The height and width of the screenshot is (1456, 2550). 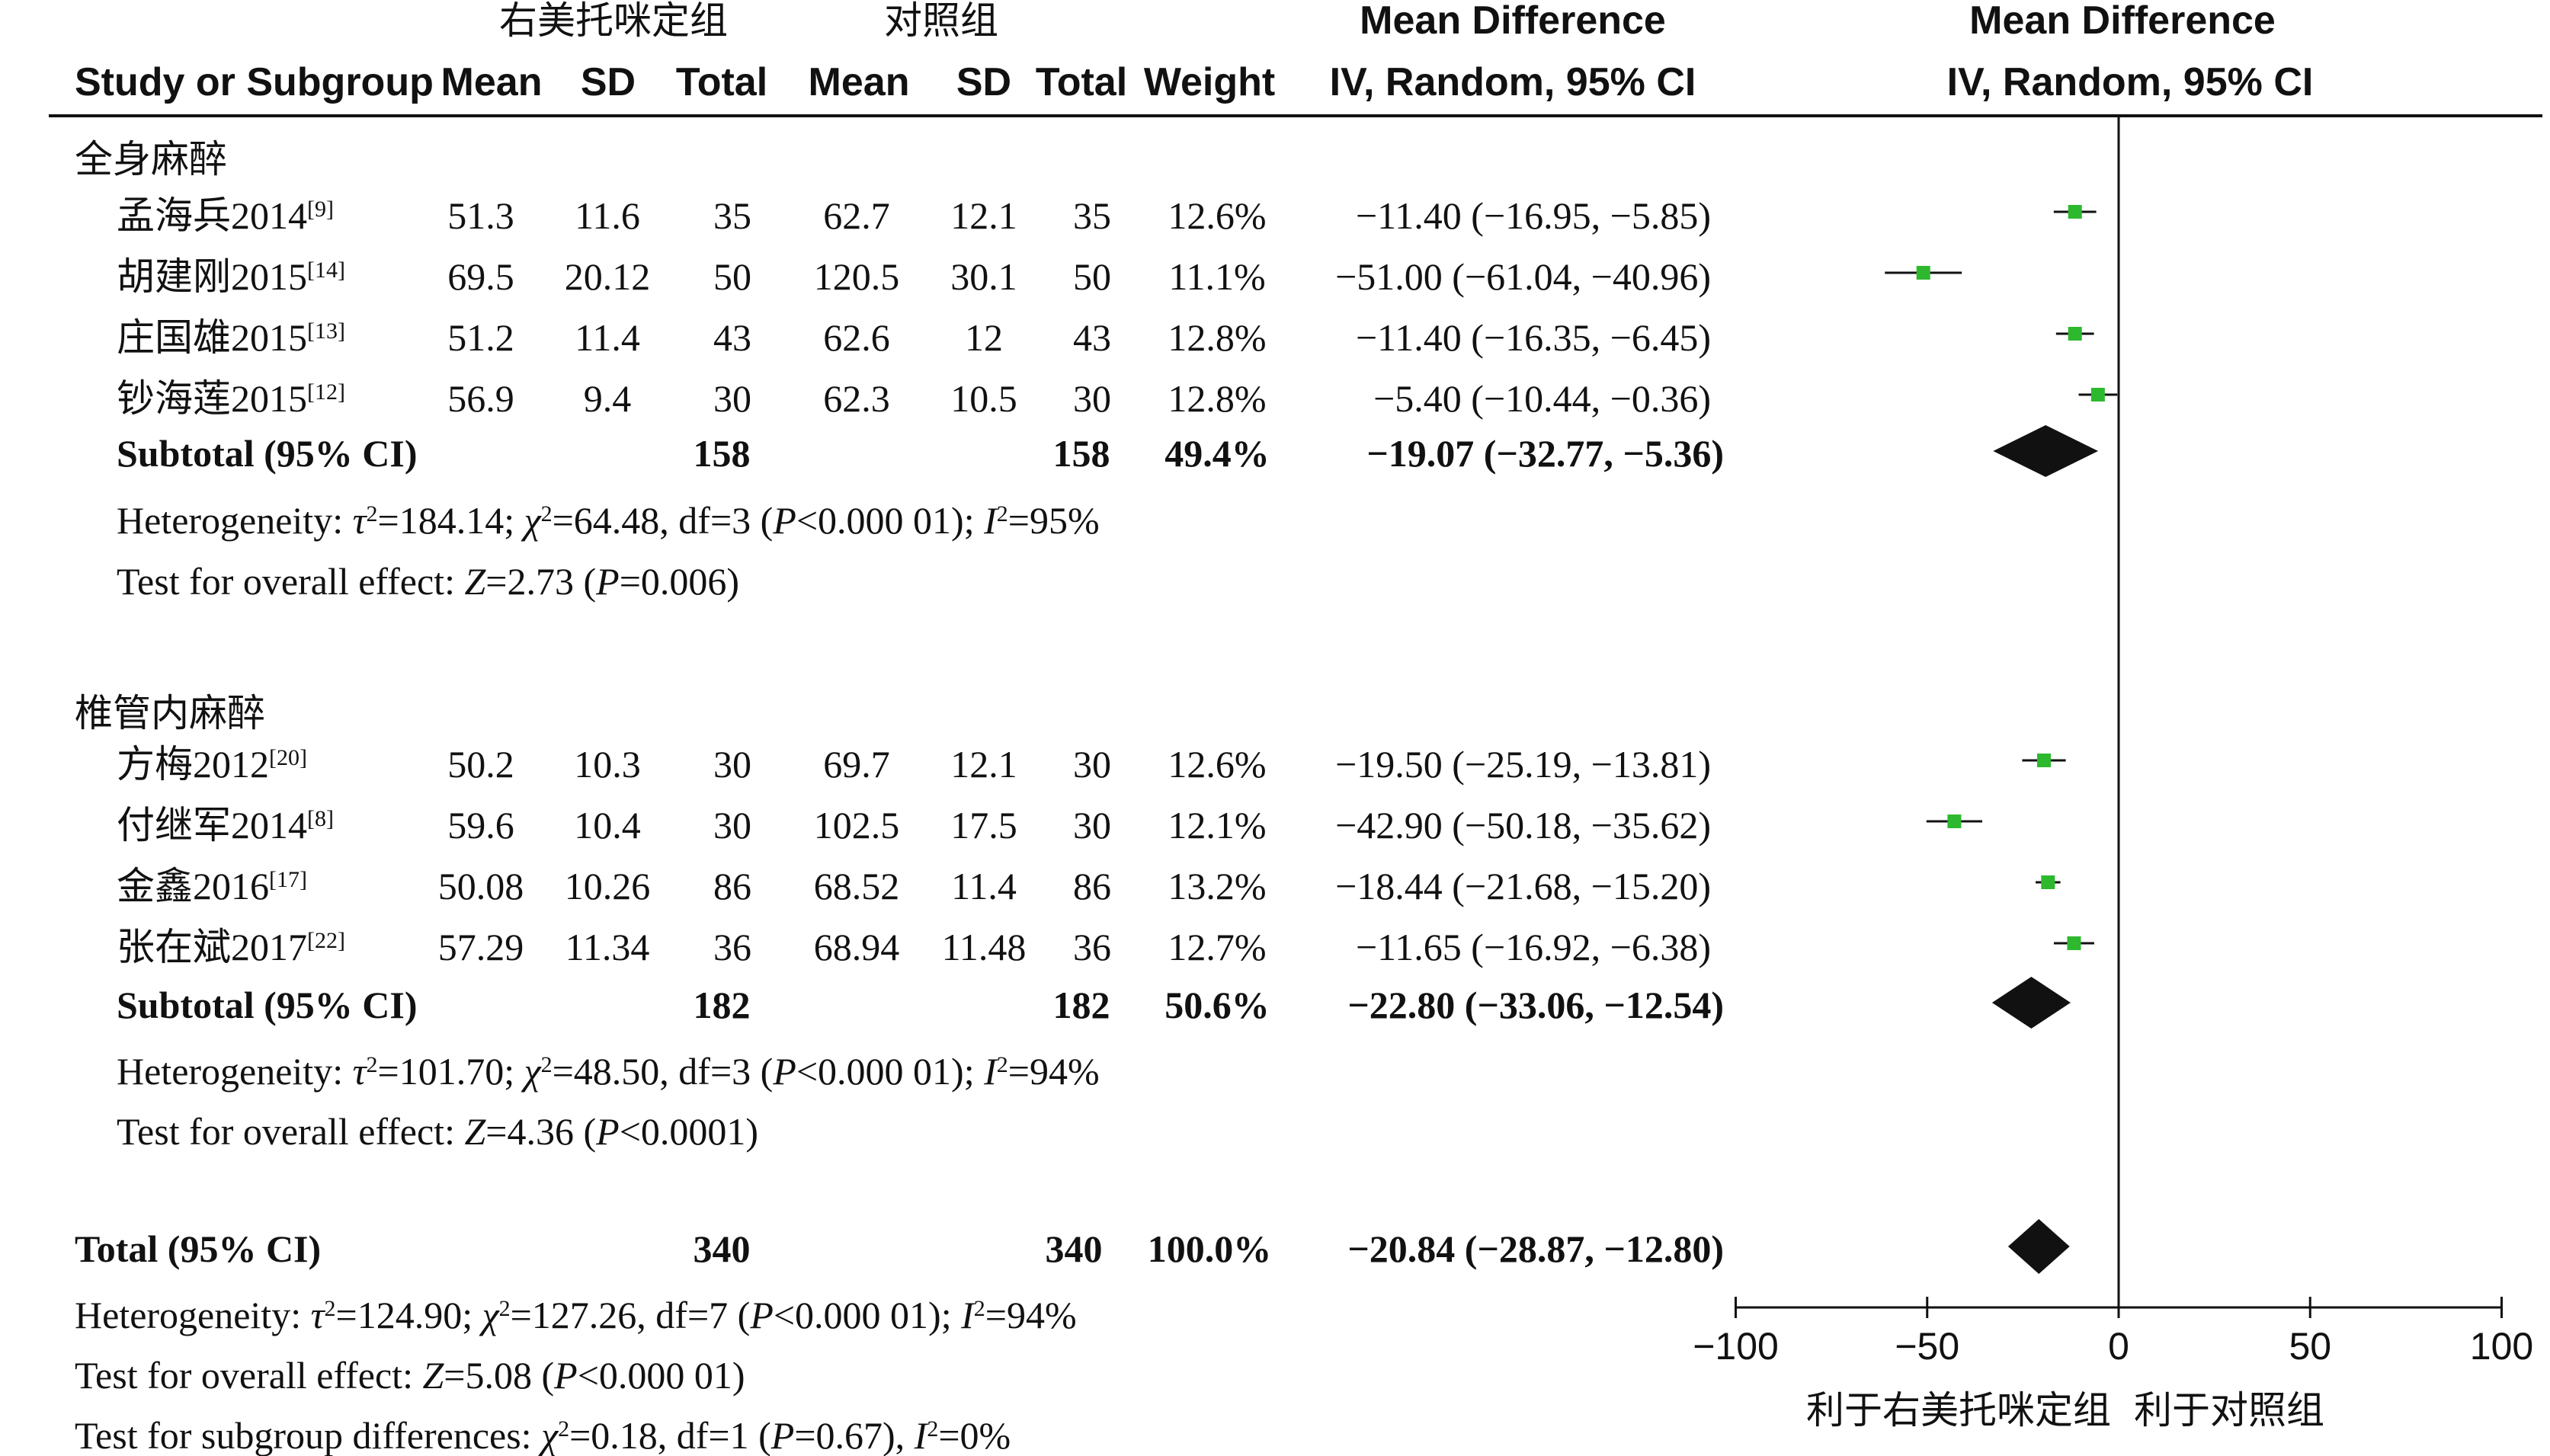 I want to click on mean-control: 62.7, so click(x=857, y=215).